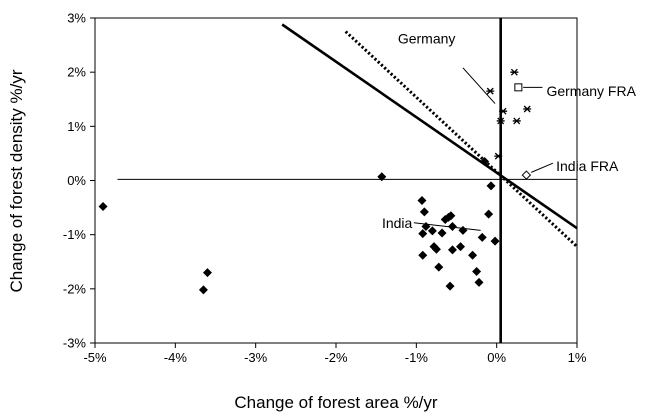 The height and width of the screenshot is (414, 662). I want to click on y-tick-label: 3%, so click(76, 18).